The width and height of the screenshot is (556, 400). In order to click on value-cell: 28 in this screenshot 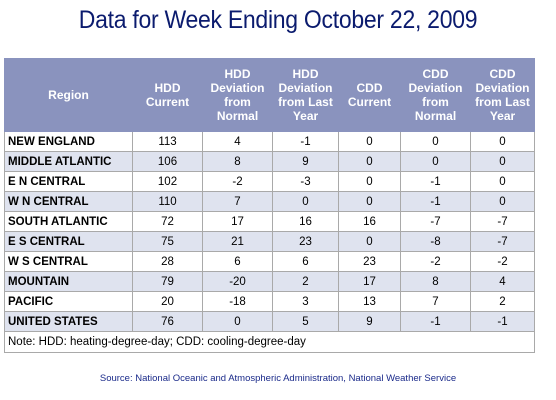, I will do `click(167, 261)`.